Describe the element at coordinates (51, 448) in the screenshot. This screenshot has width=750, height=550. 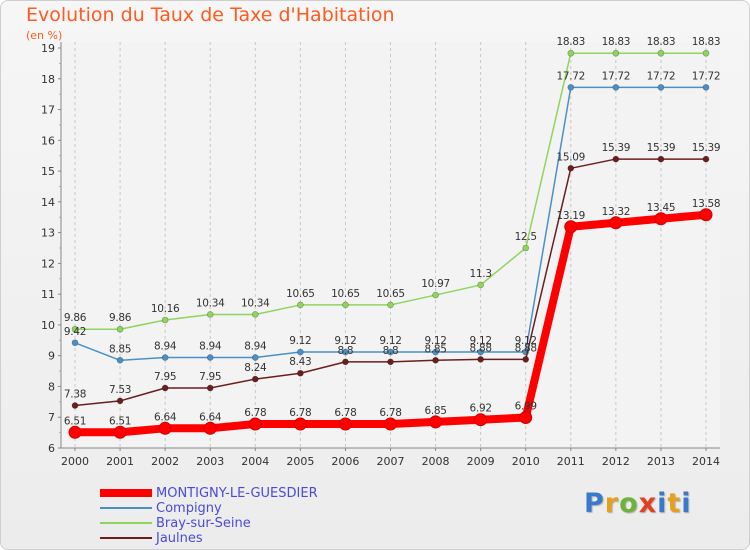
I see `y-tick-label: 6` at that location.